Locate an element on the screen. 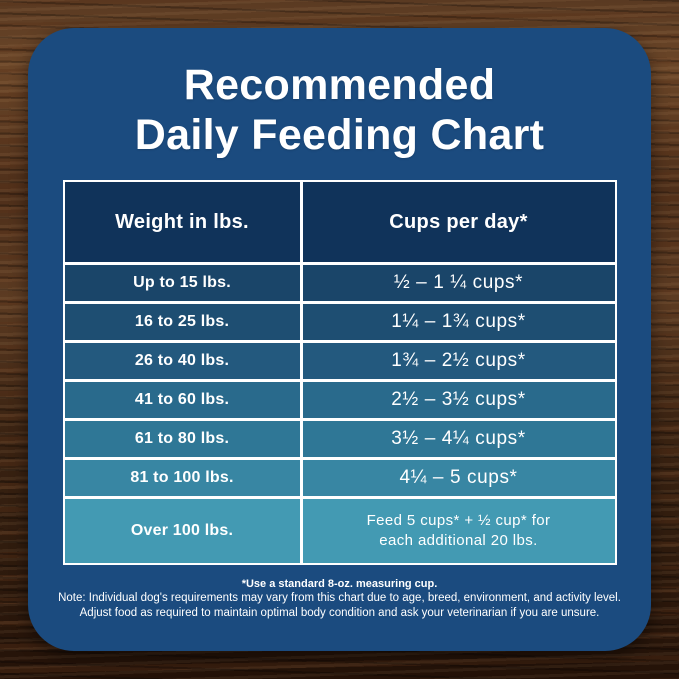 The image size is (679, 679). weight-cell-row-2: 16 to 25 lbs. is located at coordinates (182, 322).